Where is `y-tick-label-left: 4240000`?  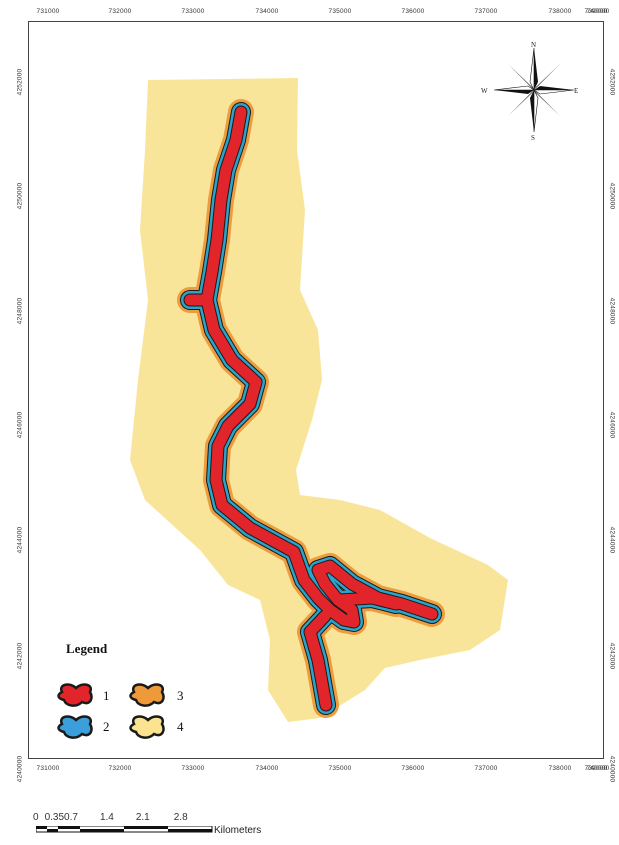
y-tick-label-left: 4240000 is located at coordinates (20, 769).